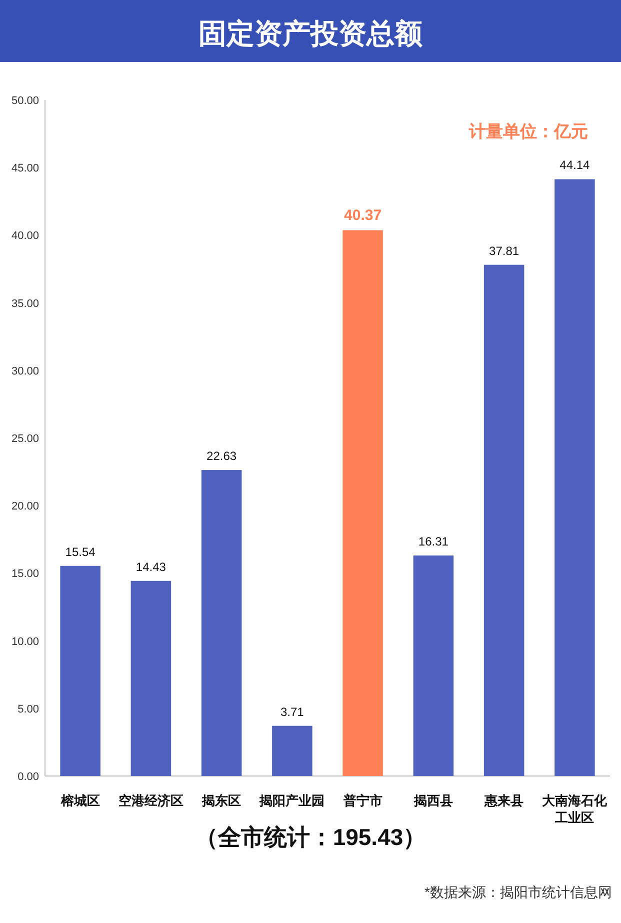  What do you see at coordinates (504, 251) in the screenshot?
I see `data-label: 37.81` at bounding box center [504, 251].